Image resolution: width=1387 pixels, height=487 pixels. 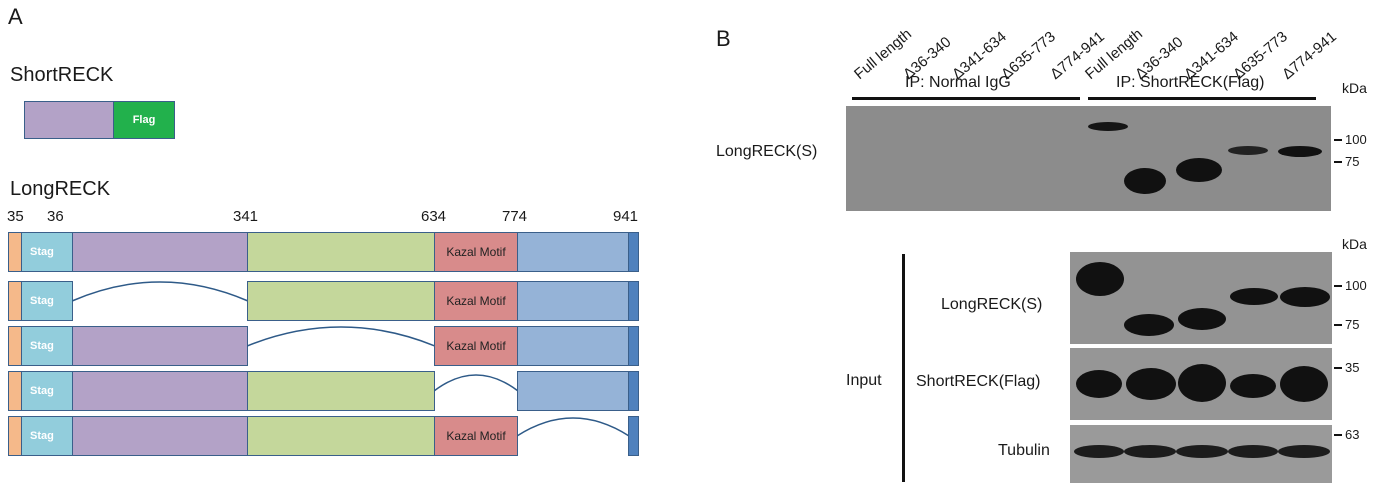 What do you see at coordinates (992, 304) in the screenshot?
I see `input-longreck-label: LongRECK(S)` at bounding box center [992, 304].